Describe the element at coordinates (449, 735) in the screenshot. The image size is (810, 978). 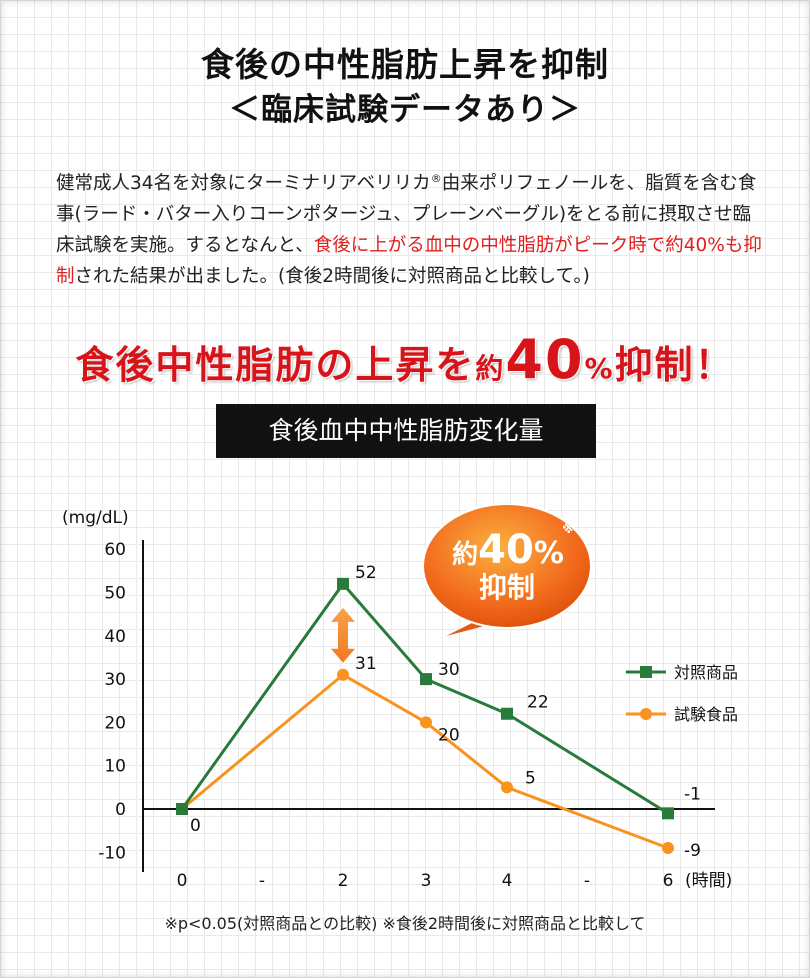
I see `data-label: 20` at that location.